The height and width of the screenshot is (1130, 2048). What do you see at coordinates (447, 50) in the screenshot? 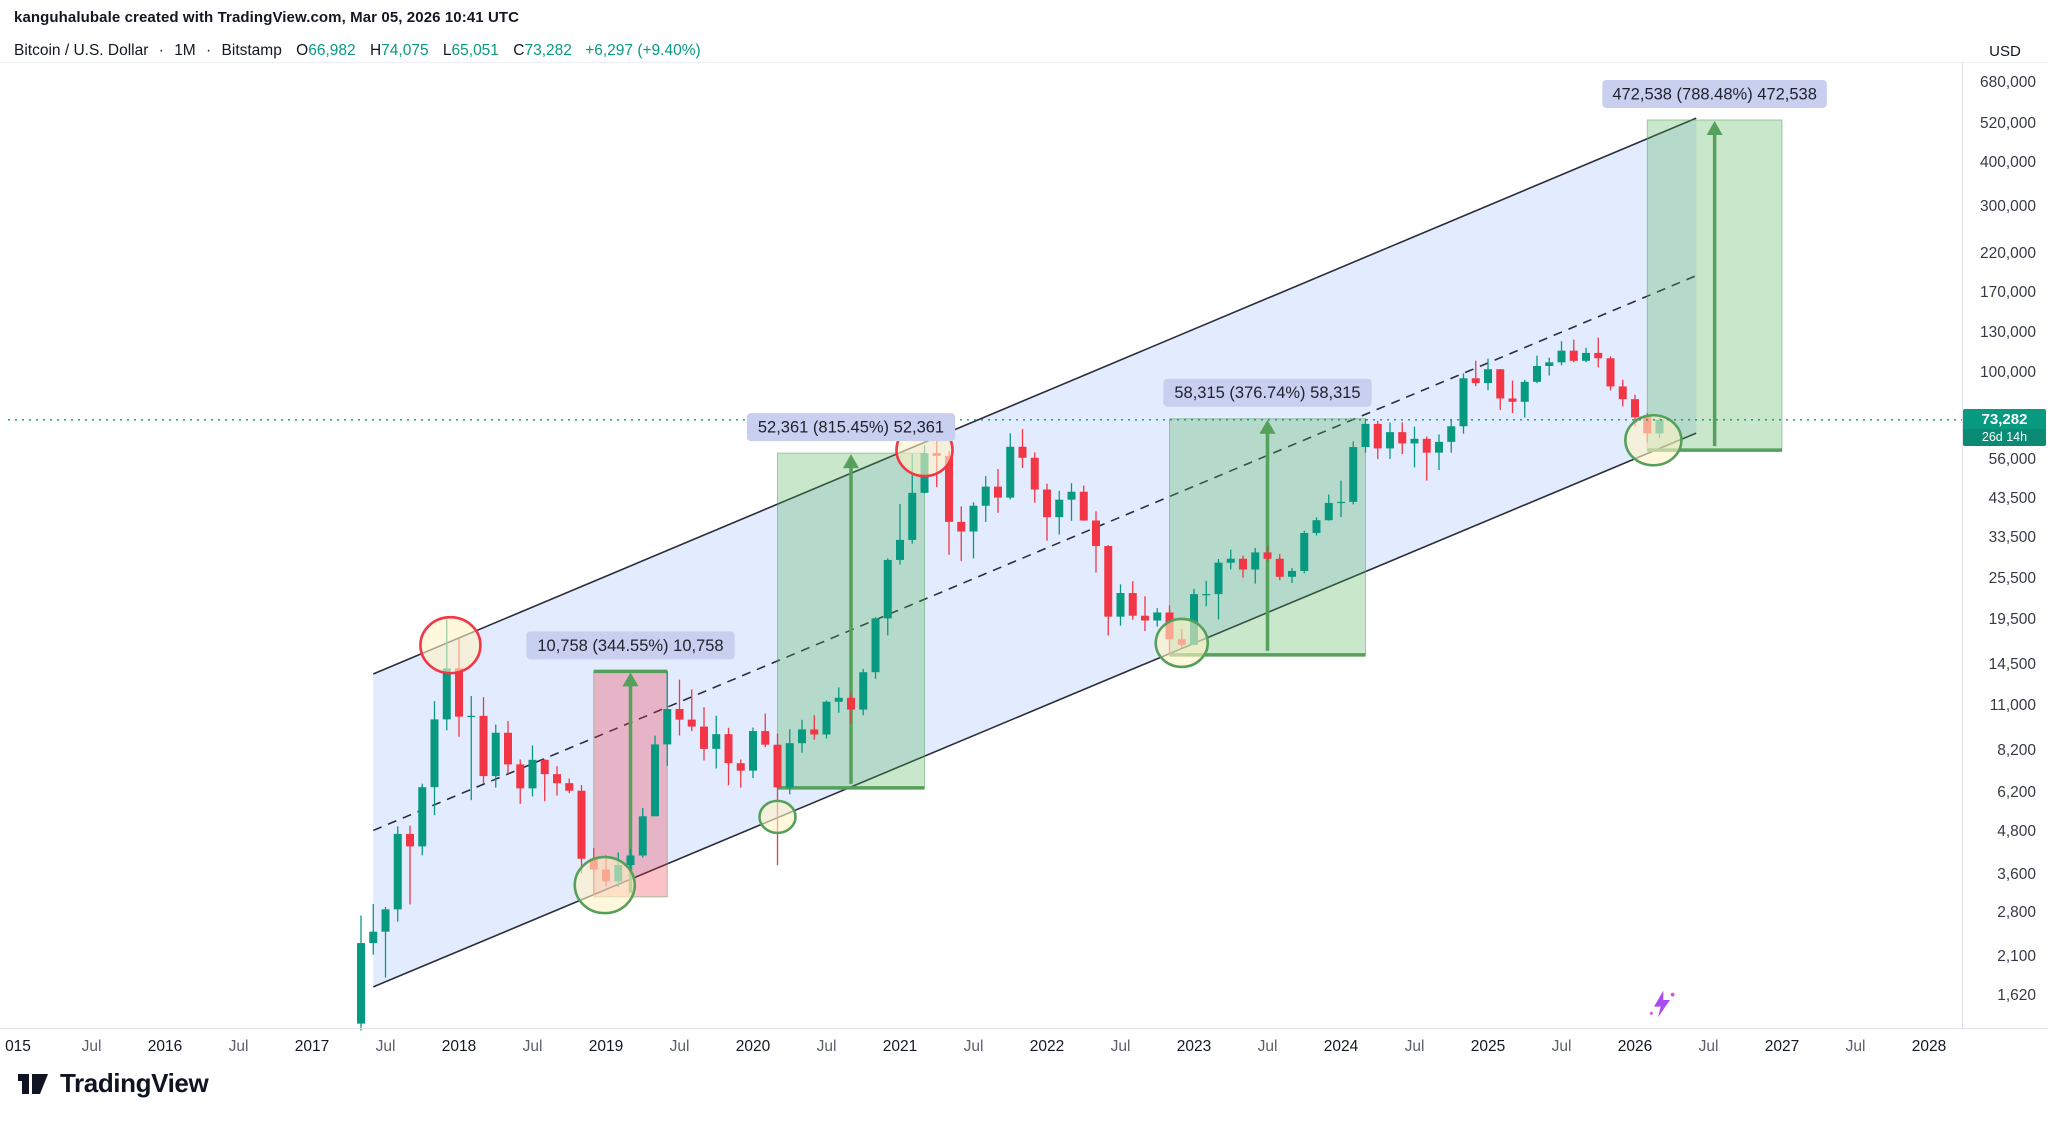
I see `low-label: L` at bounding box center [447, 50].